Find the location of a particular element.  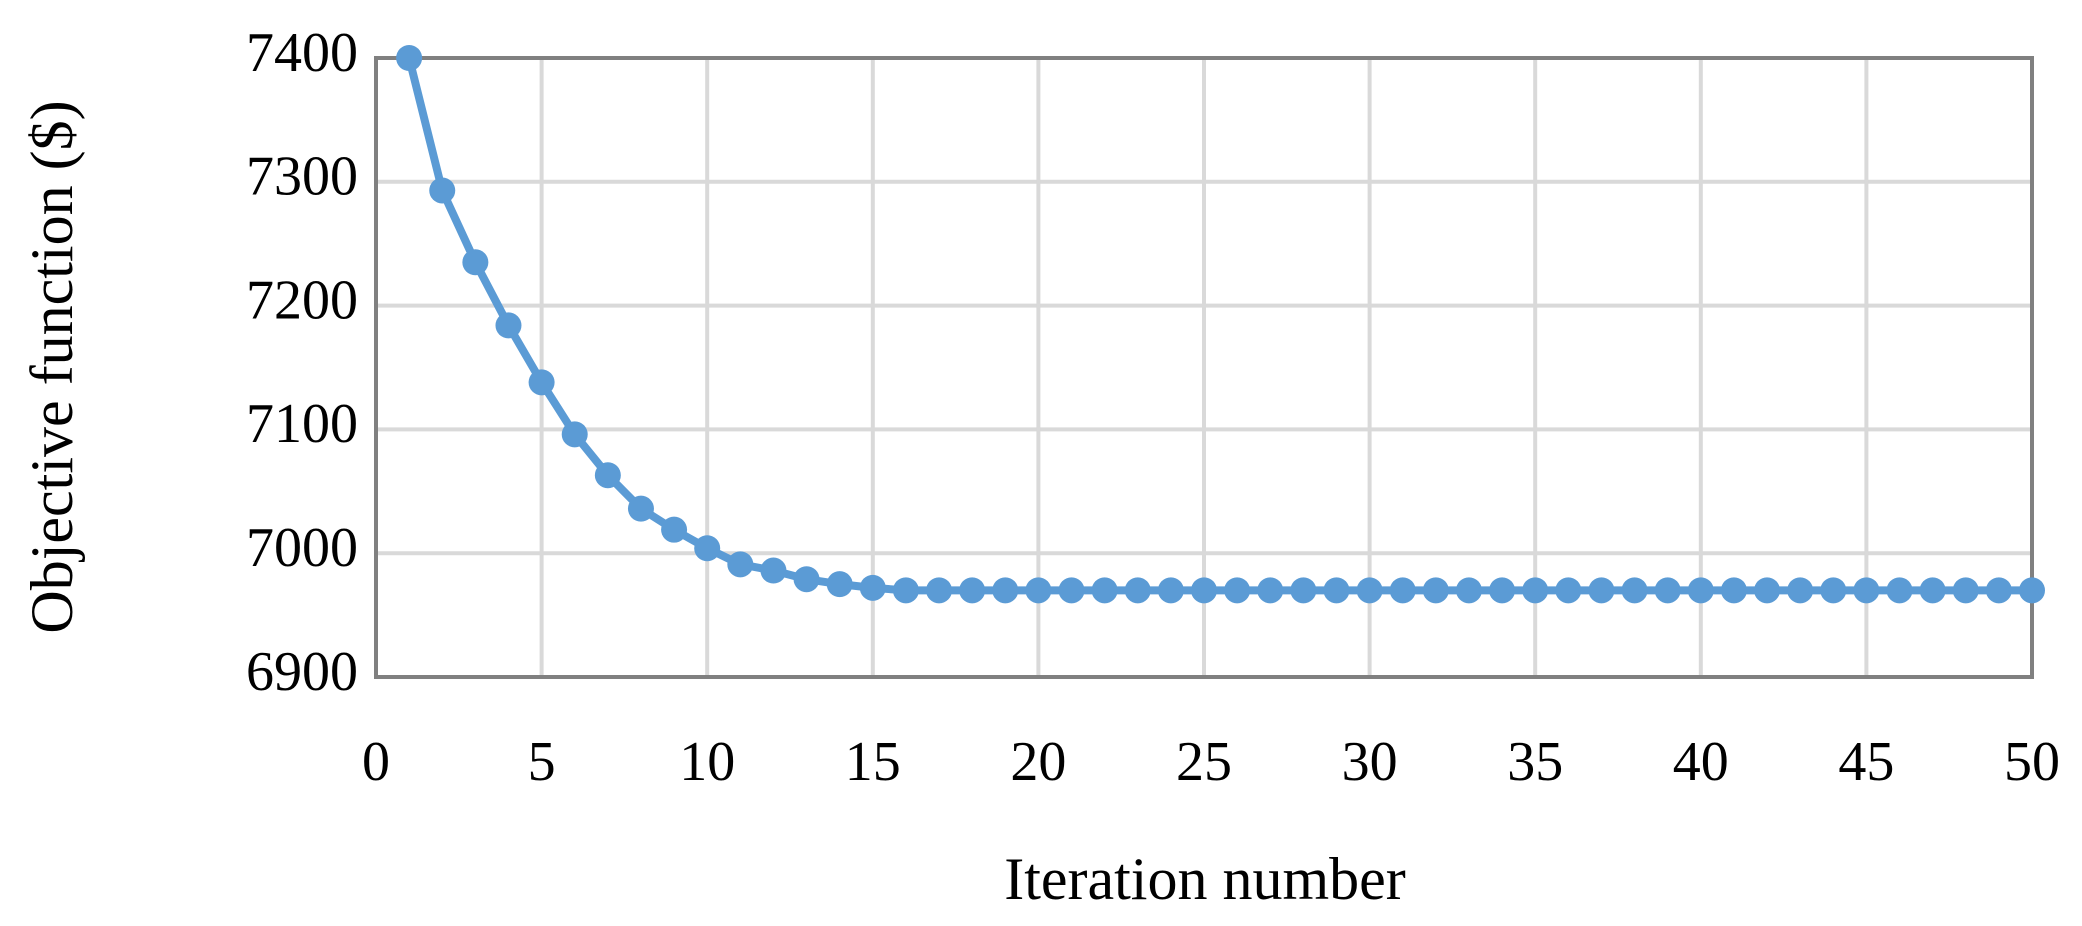

x-tick-label: 35 is located at coordinates (1535, 762).